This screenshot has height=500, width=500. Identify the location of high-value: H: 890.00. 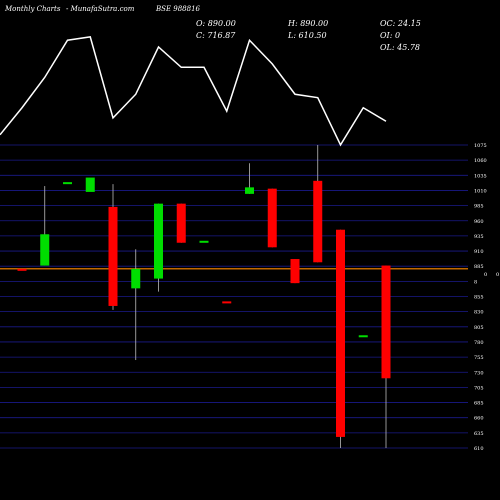
(307, 23).